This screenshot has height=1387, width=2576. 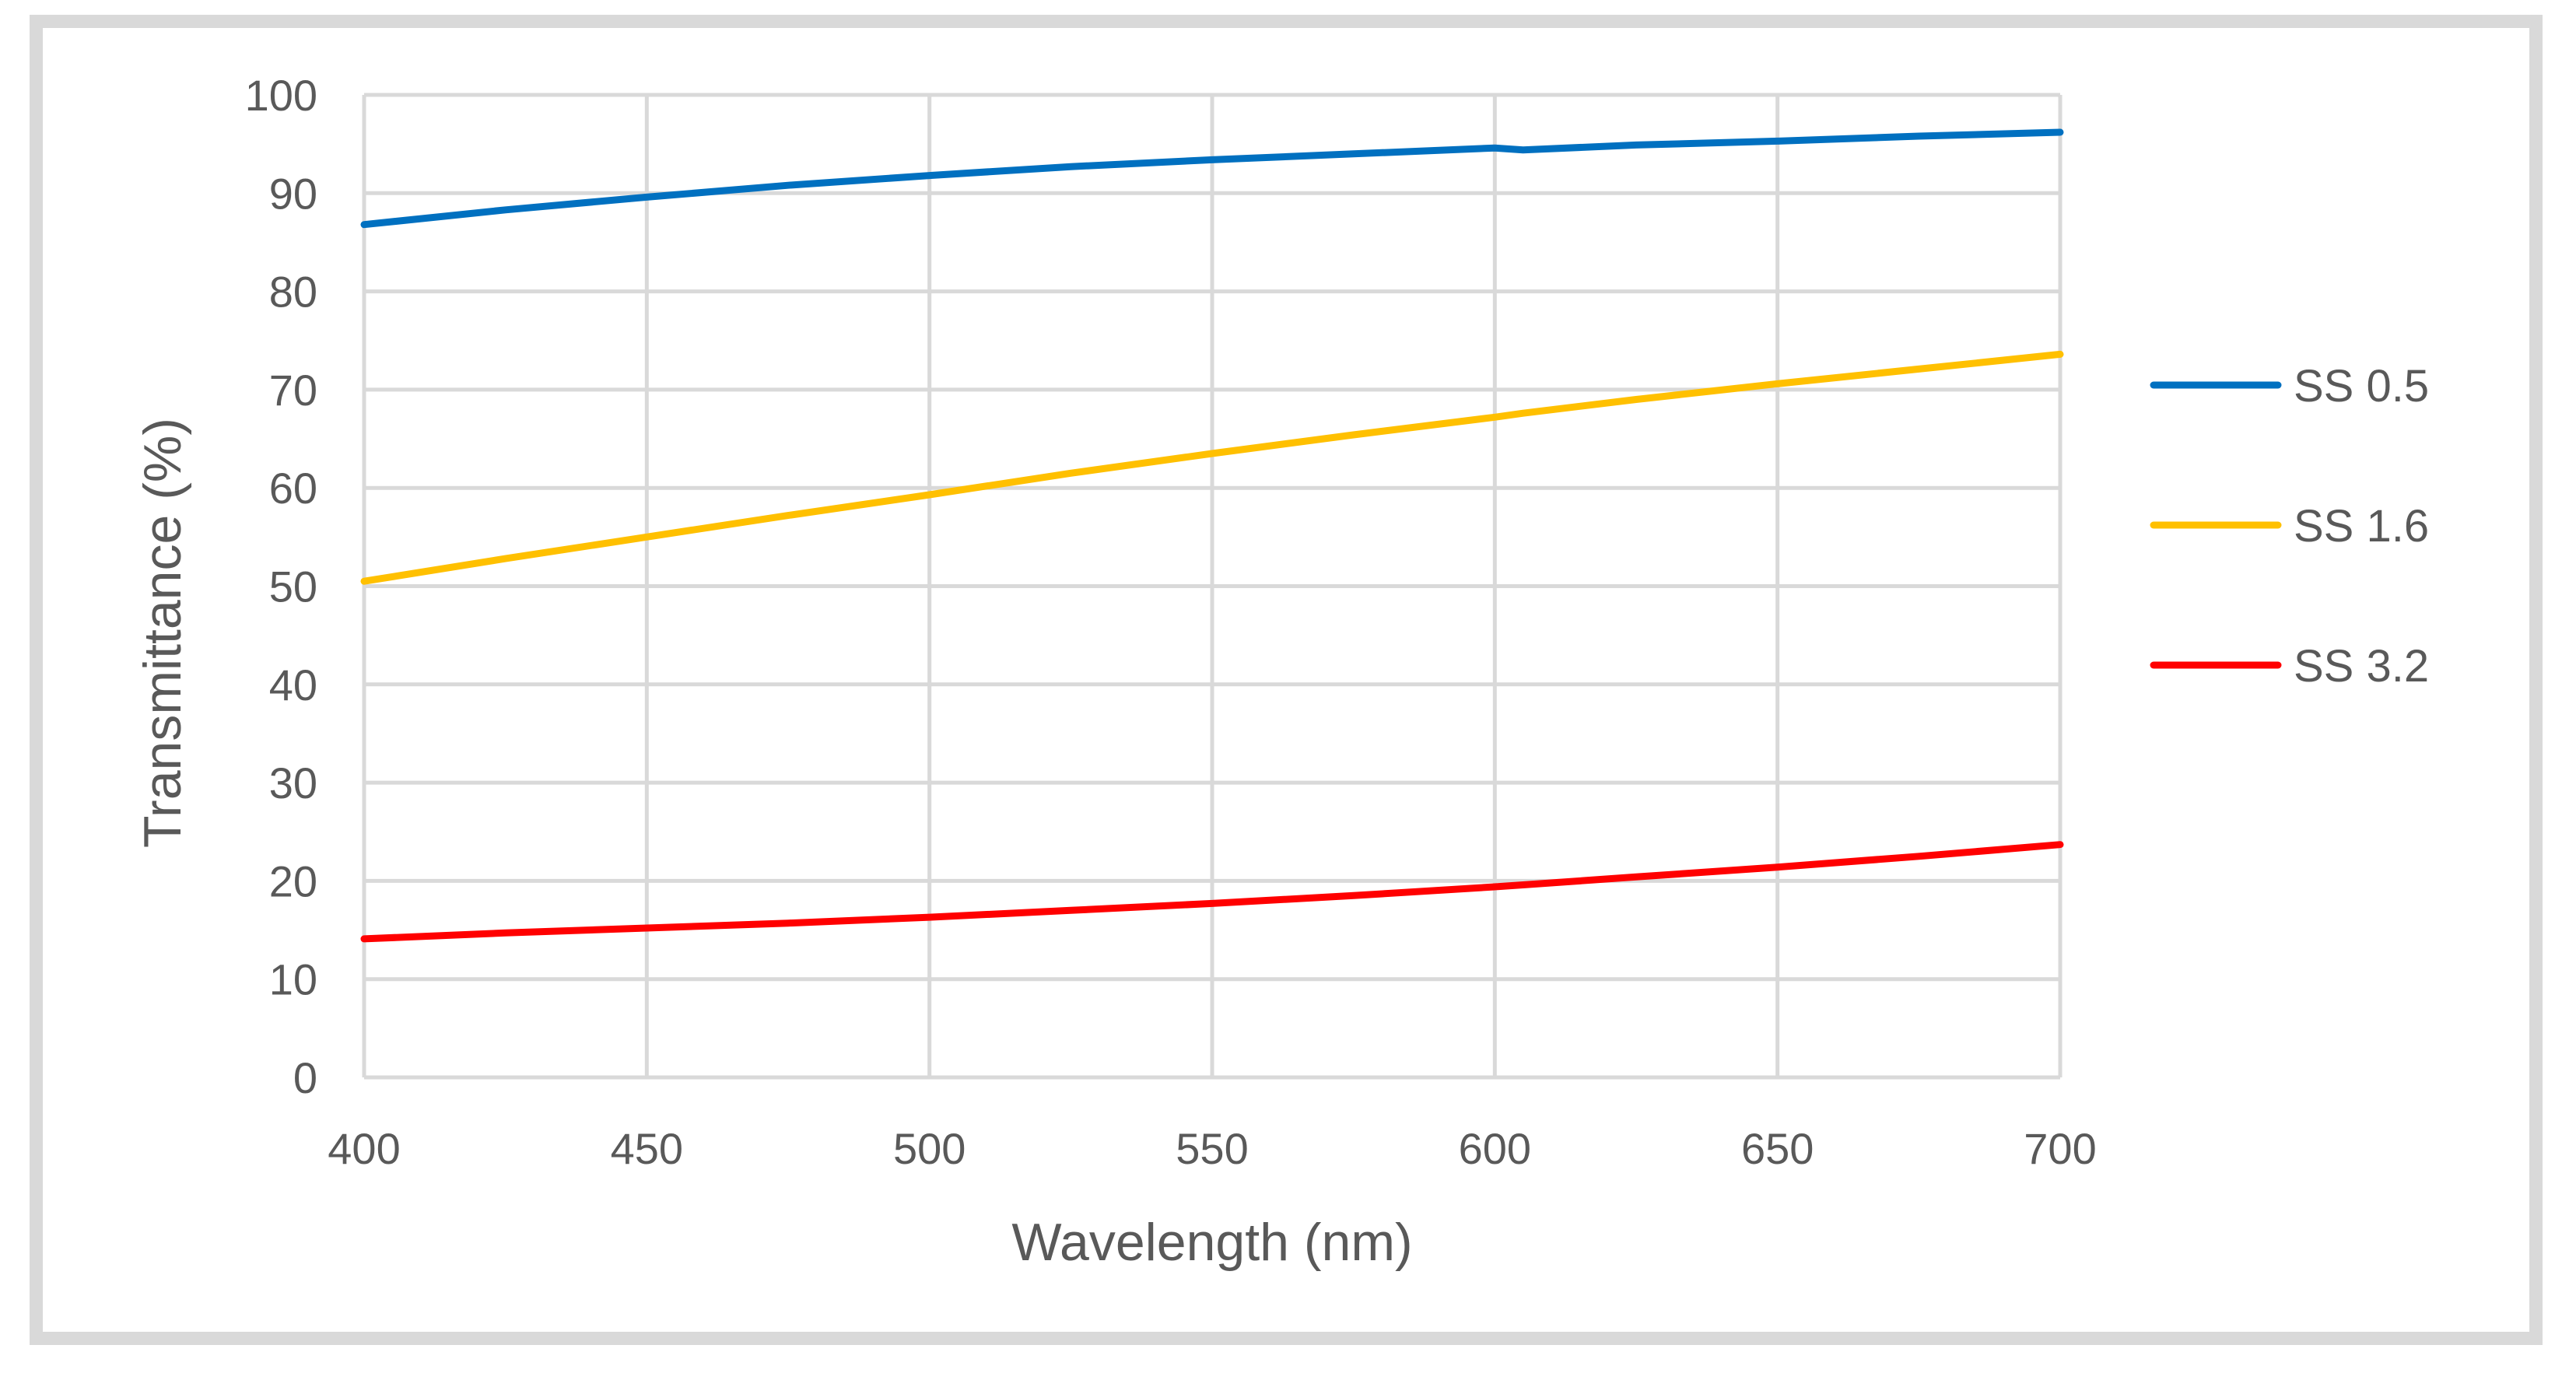 What do you see at coordinates (1211, 1242) in the screenshot?
I see `x-axis-title: Wavelength (nm)` at bounding box center [1211, 1242].